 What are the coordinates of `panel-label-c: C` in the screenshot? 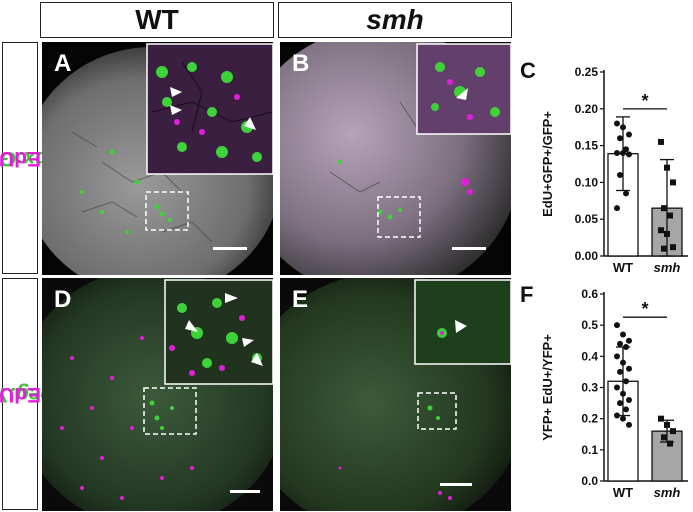 It's located at (528, 70).